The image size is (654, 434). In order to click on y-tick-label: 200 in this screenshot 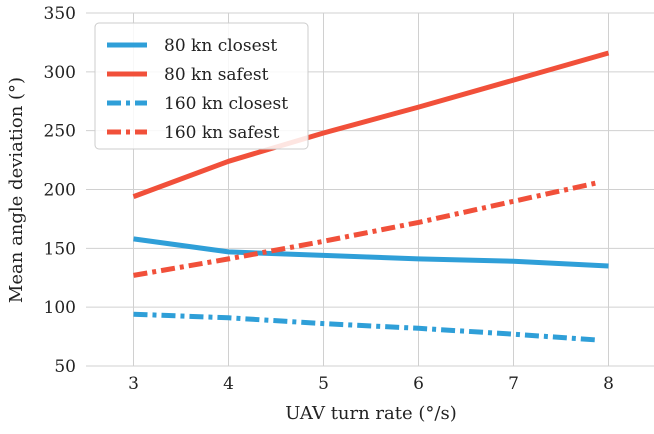, I will do `click(60, 191)`.